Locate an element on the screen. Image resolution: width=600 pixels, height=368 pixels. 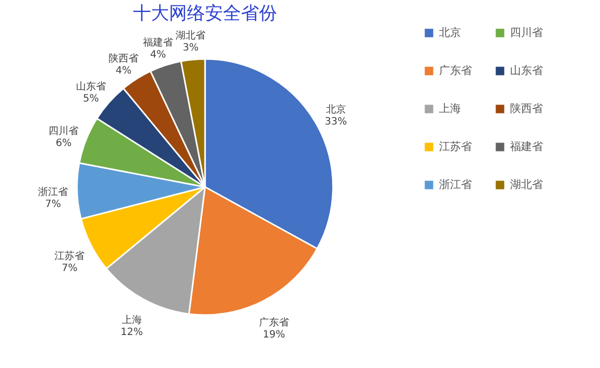
legend-label: 山东省 is located at coordinates (526, 70).